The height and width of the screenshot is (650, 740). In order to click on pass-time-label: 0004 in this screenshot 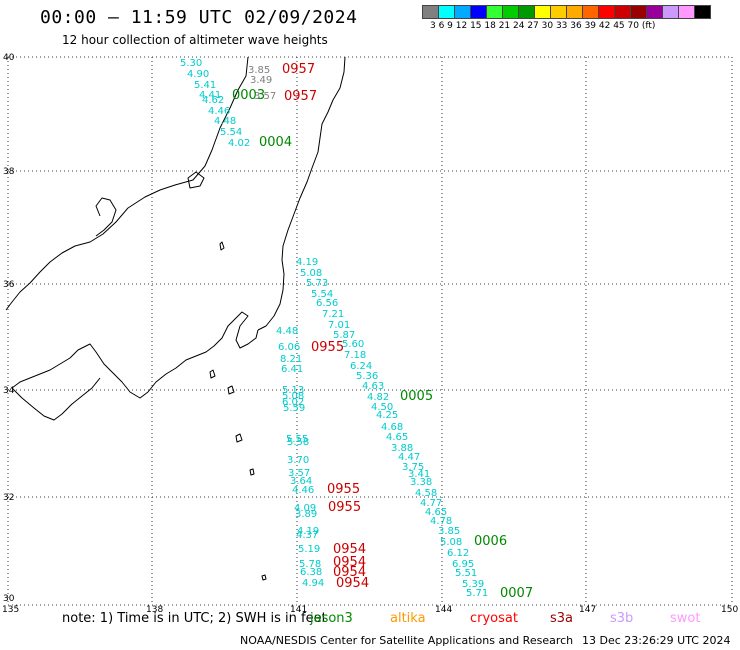, I will do `click(275, 142)`.